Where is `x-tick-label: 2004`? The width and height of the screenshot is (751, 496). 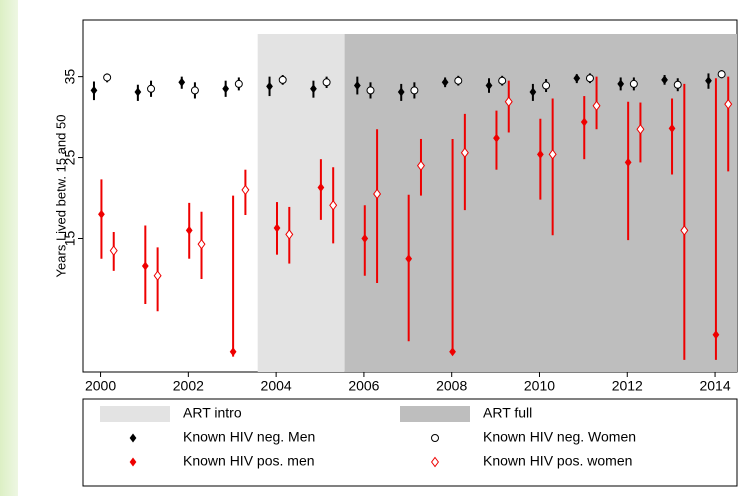 x-tick-label: 2004 is located at coordinates (276, 386).